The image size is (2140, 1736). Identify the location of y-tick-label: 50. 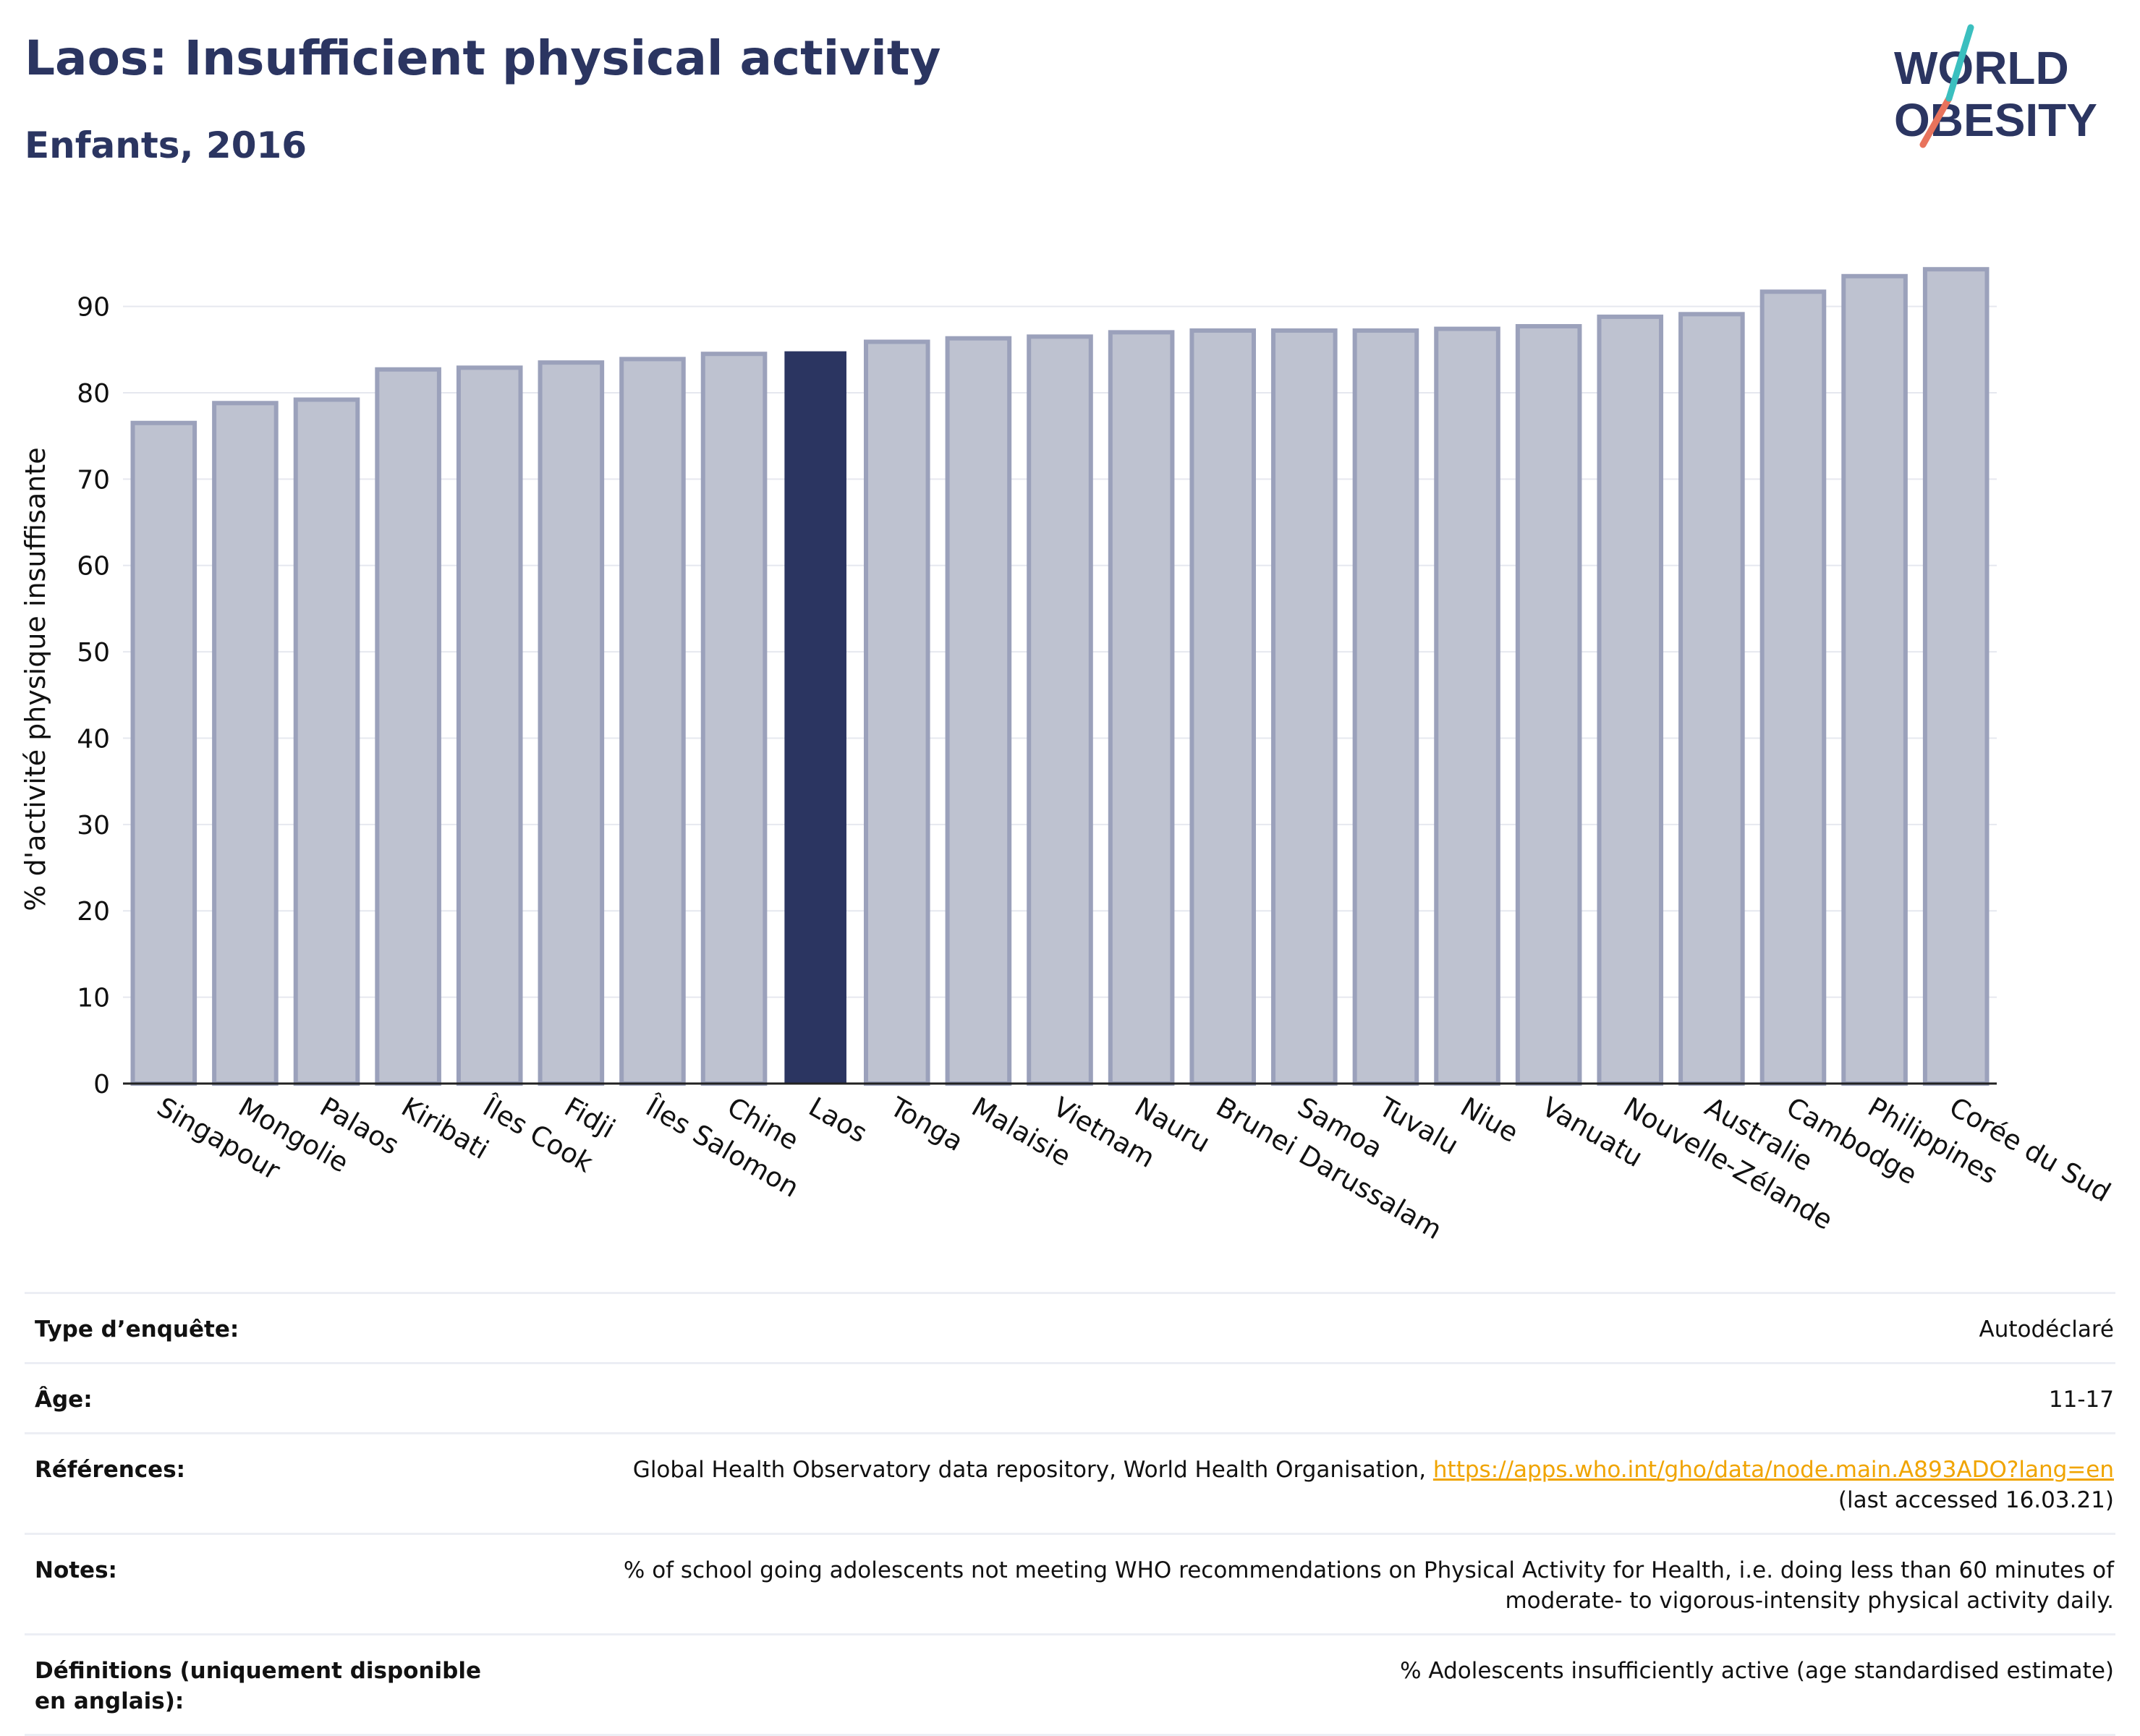
(93, 653).